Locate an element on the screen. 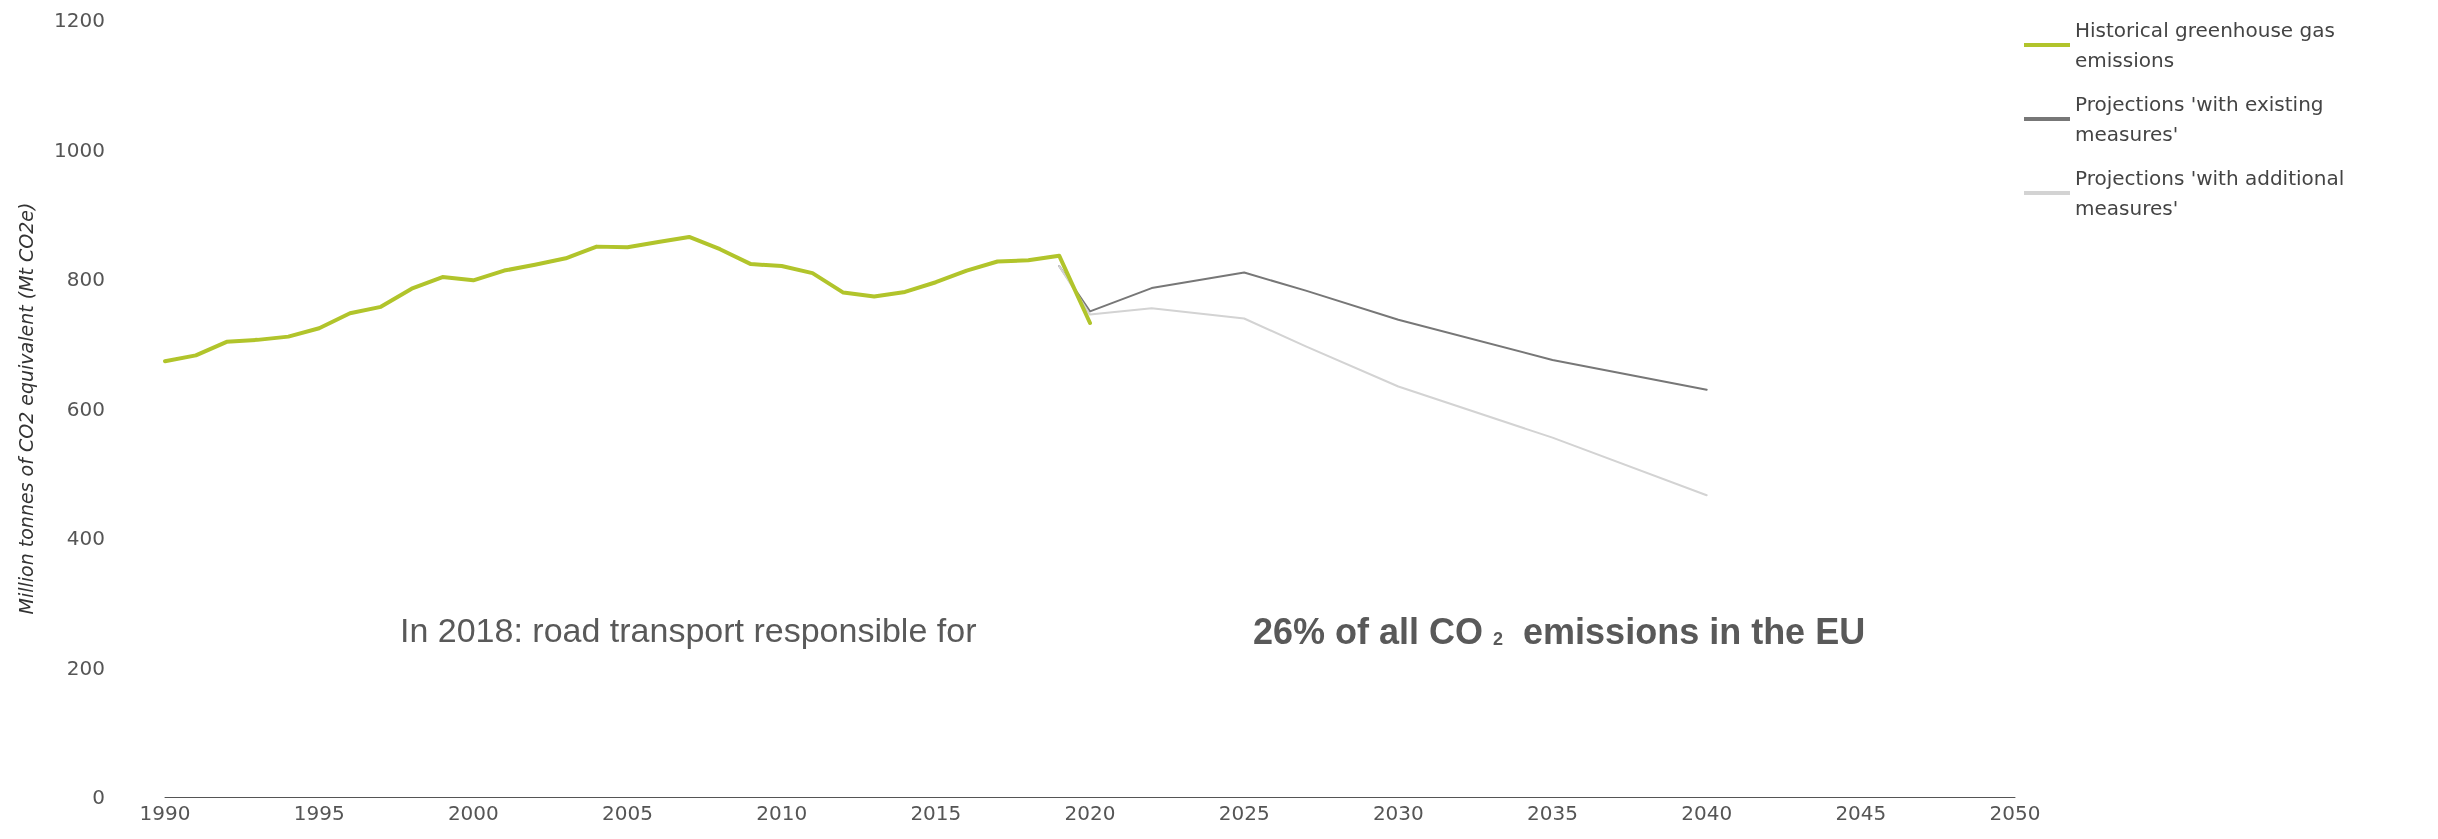 This screenshot has width=2438, height=839. legend-label: Projections 'with additional measures' is located at coordinates (2213, 193).